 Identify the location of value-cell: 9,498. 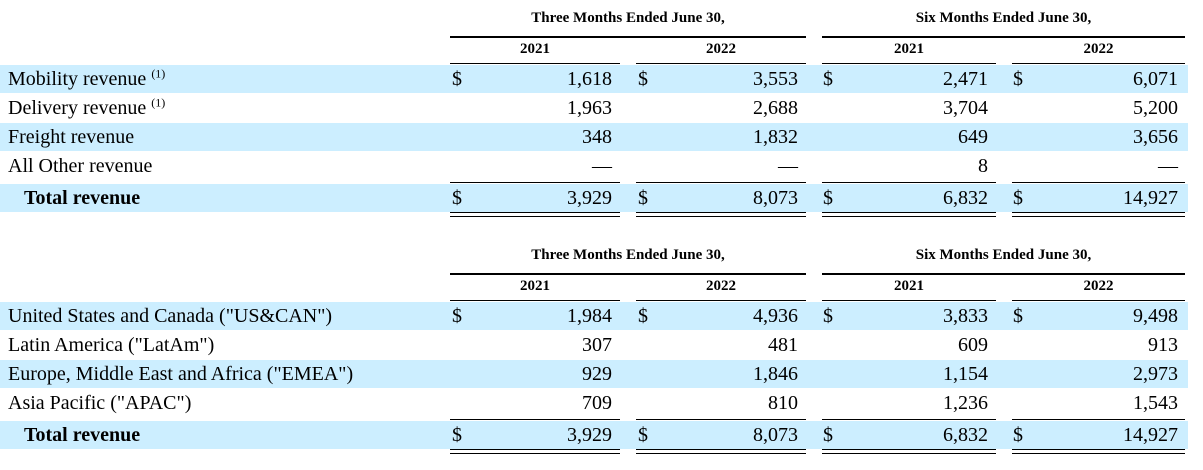
(1155, 316).